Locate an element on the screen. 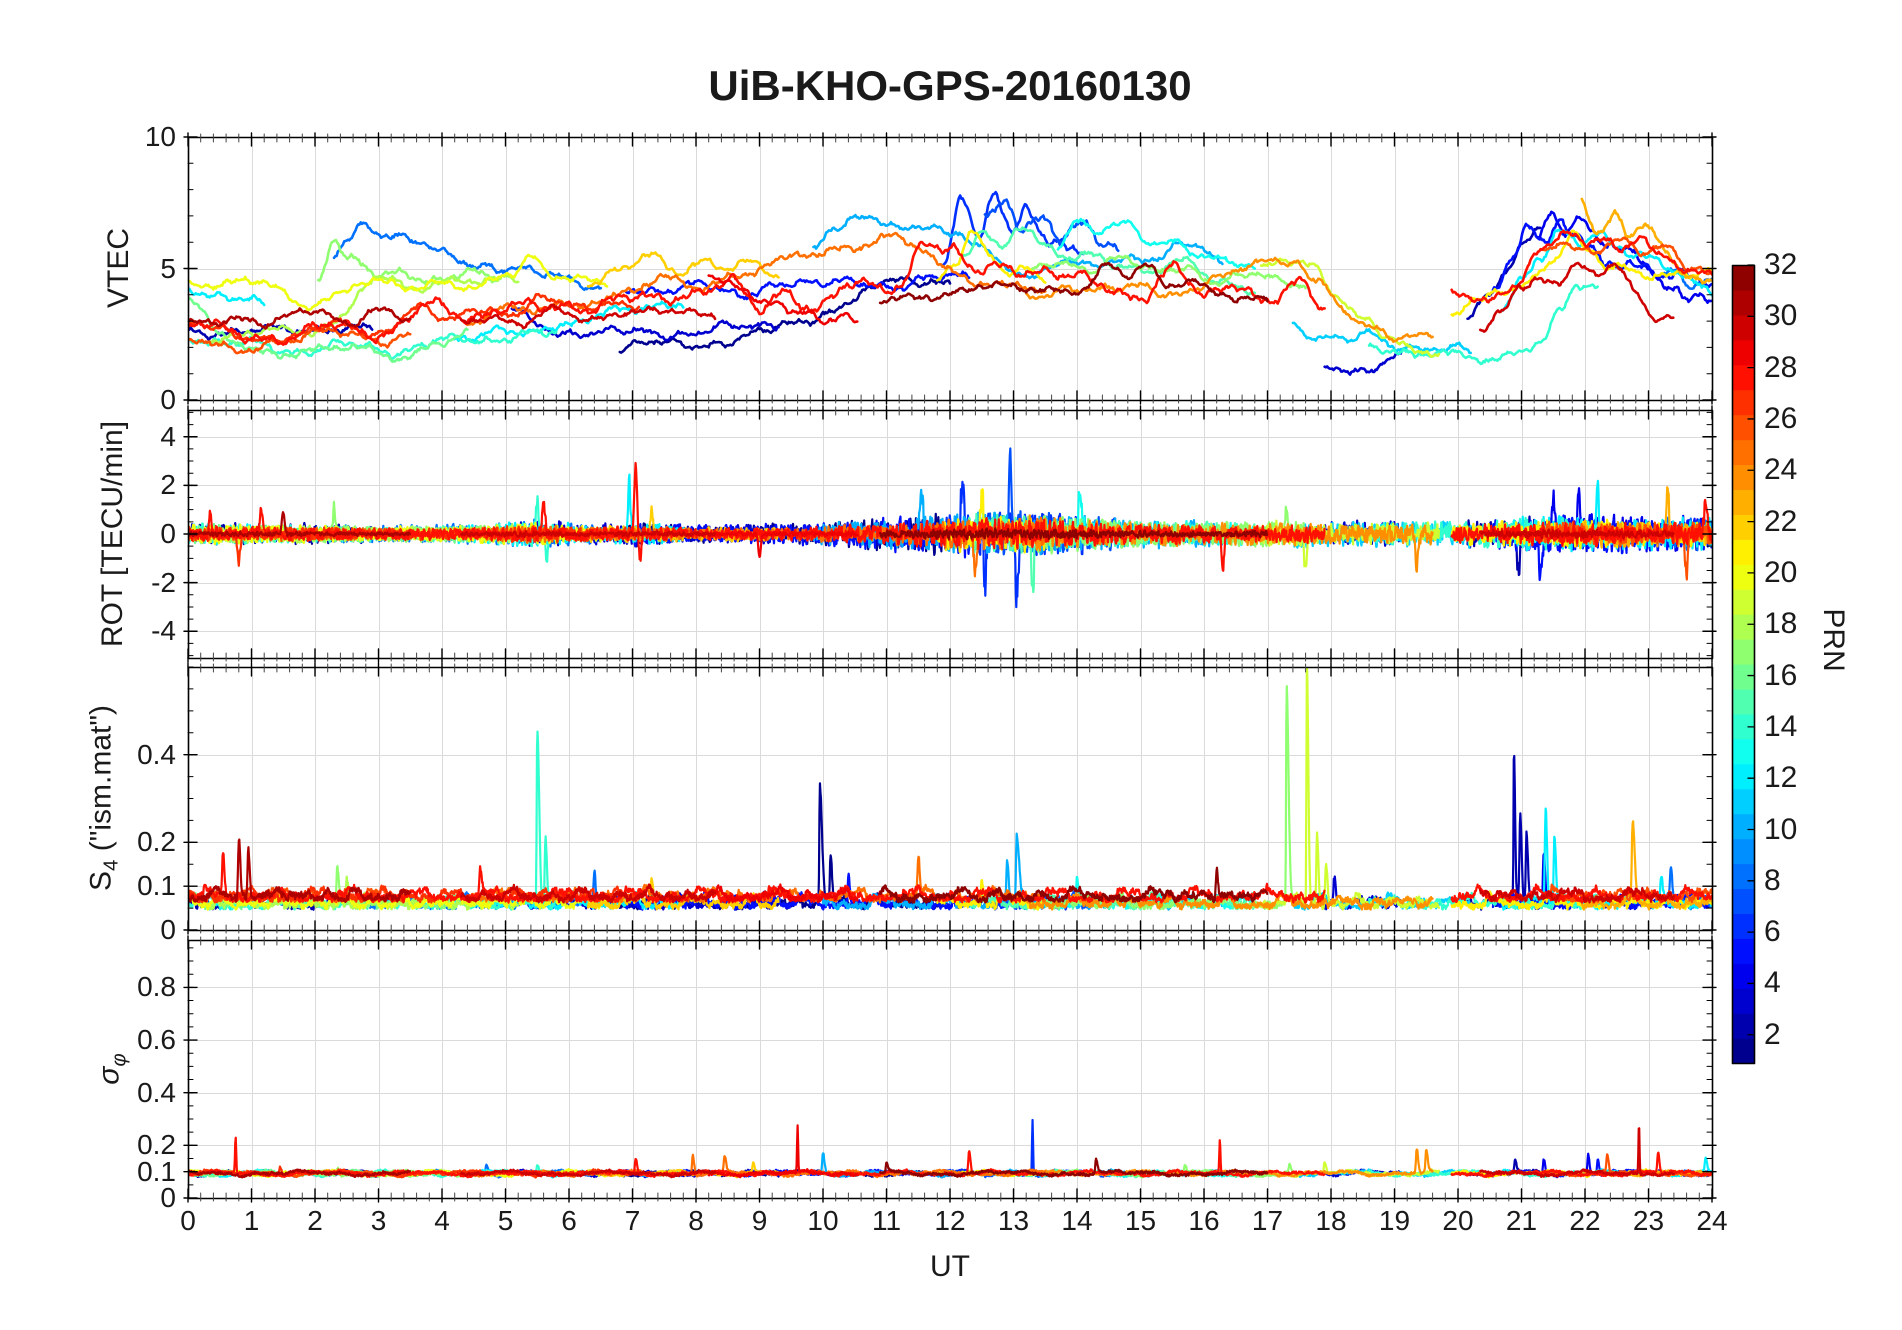  x-tick-label: 18 is located at coordinates (1331, 1220).